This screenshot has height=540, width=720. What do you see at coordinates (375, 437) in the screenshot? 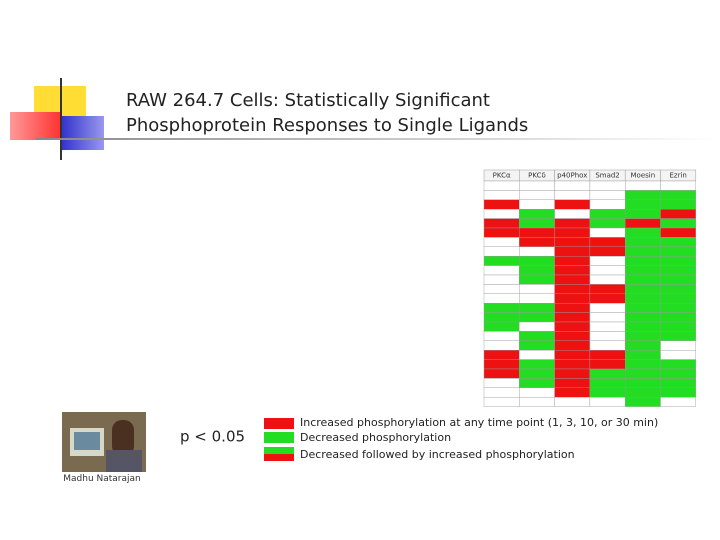
I see `legend-label: Decreased phosphorylation` at bounding box center [375, 437].